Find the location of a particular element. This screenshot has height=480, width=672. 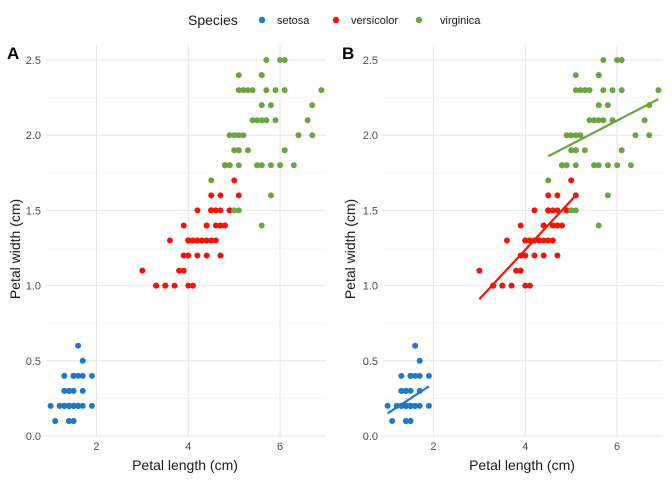

panel-tag-b: B is located at coordinates (348, 53).